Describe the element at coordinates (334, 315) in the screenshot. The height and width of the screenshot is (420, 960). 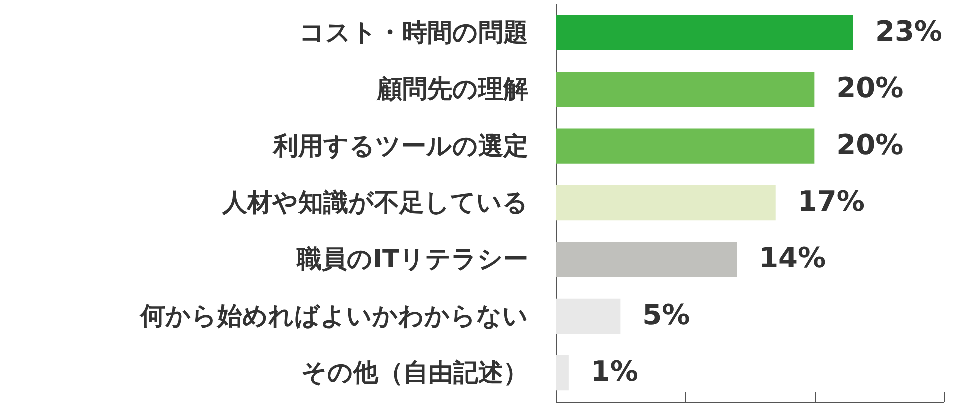
I see `y-tick-label: 何から始めればよいかわからない` at that location.